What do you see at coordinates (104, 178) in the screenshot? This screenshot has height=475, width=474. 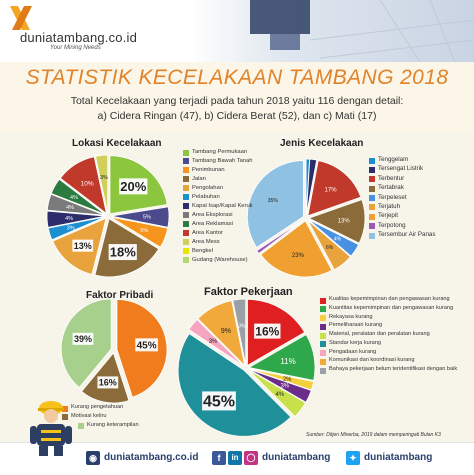 I see `data-label-lokasi: 3%` at bounding box center [104, 178].